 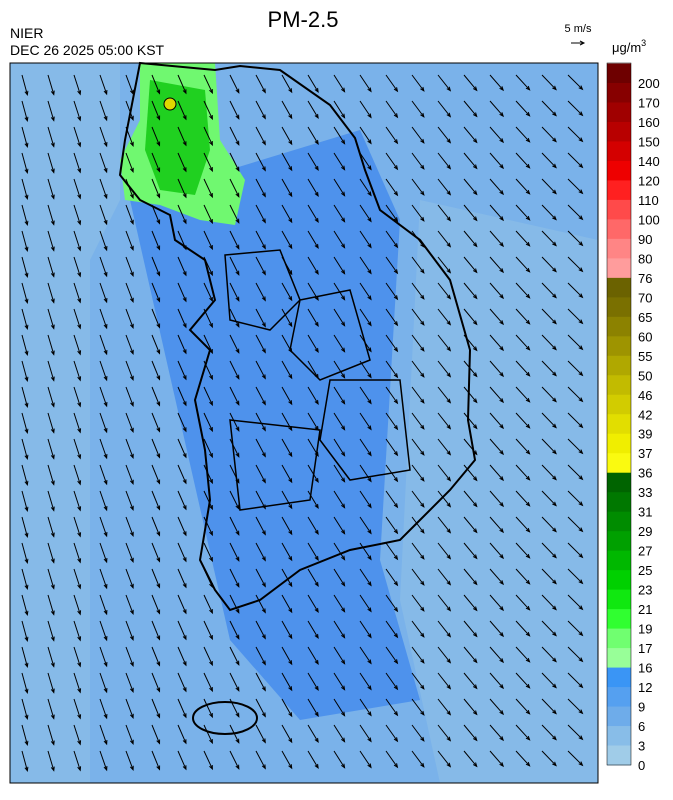 What do you see at coordinates (649, 102) in the screenshot?
I see `colorbar-label: 170` at bounding box center [649, 102].